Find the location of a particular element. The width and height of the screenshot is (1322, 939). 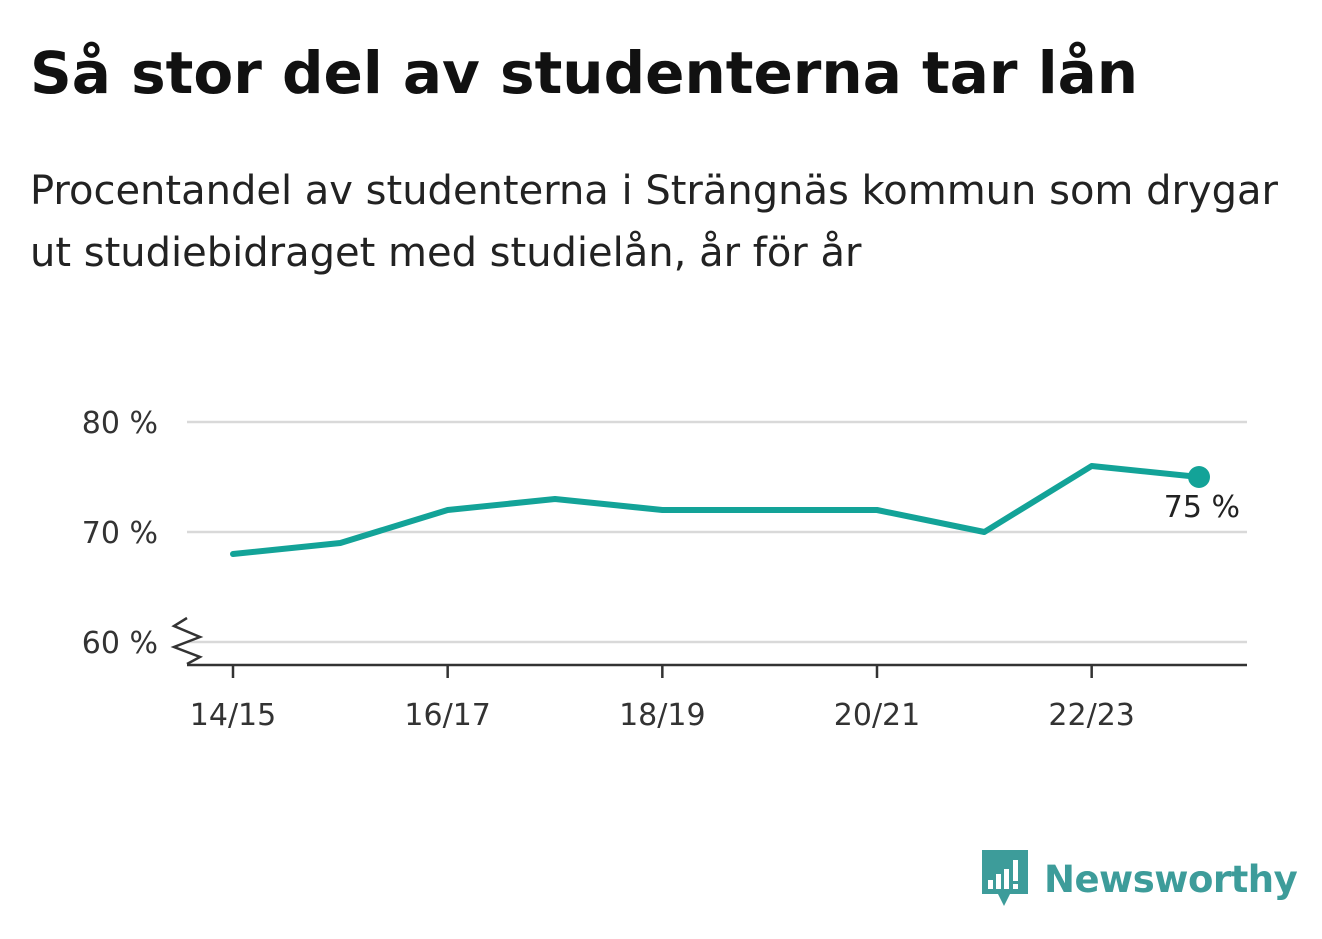

series-layer is located at coordinates (720, 510).